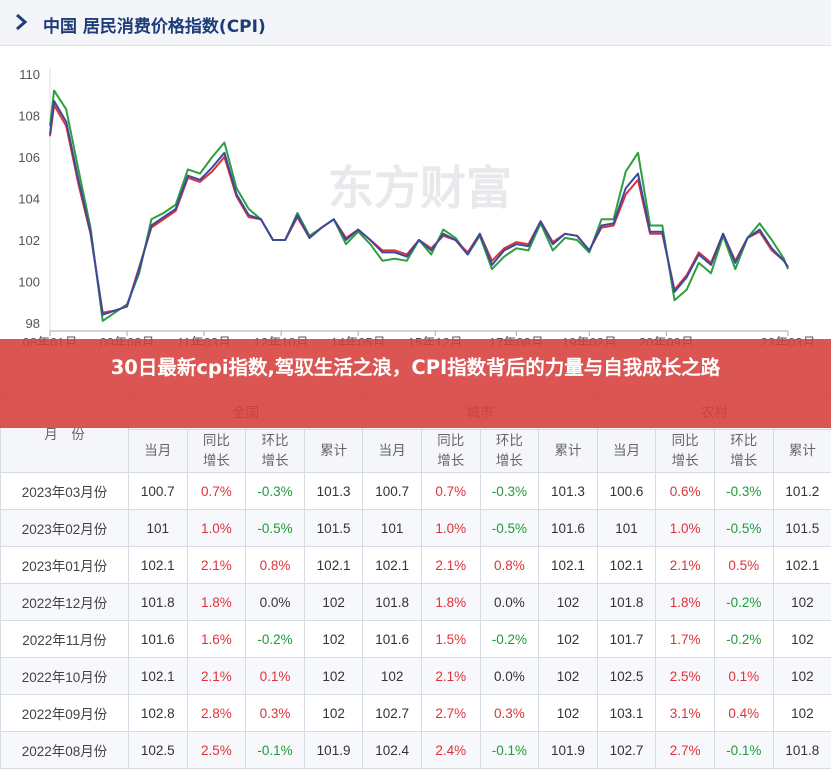 The width and height of the screenshot is (831, 769). I want to click on y-tick-label: 102, so click(29, 240).